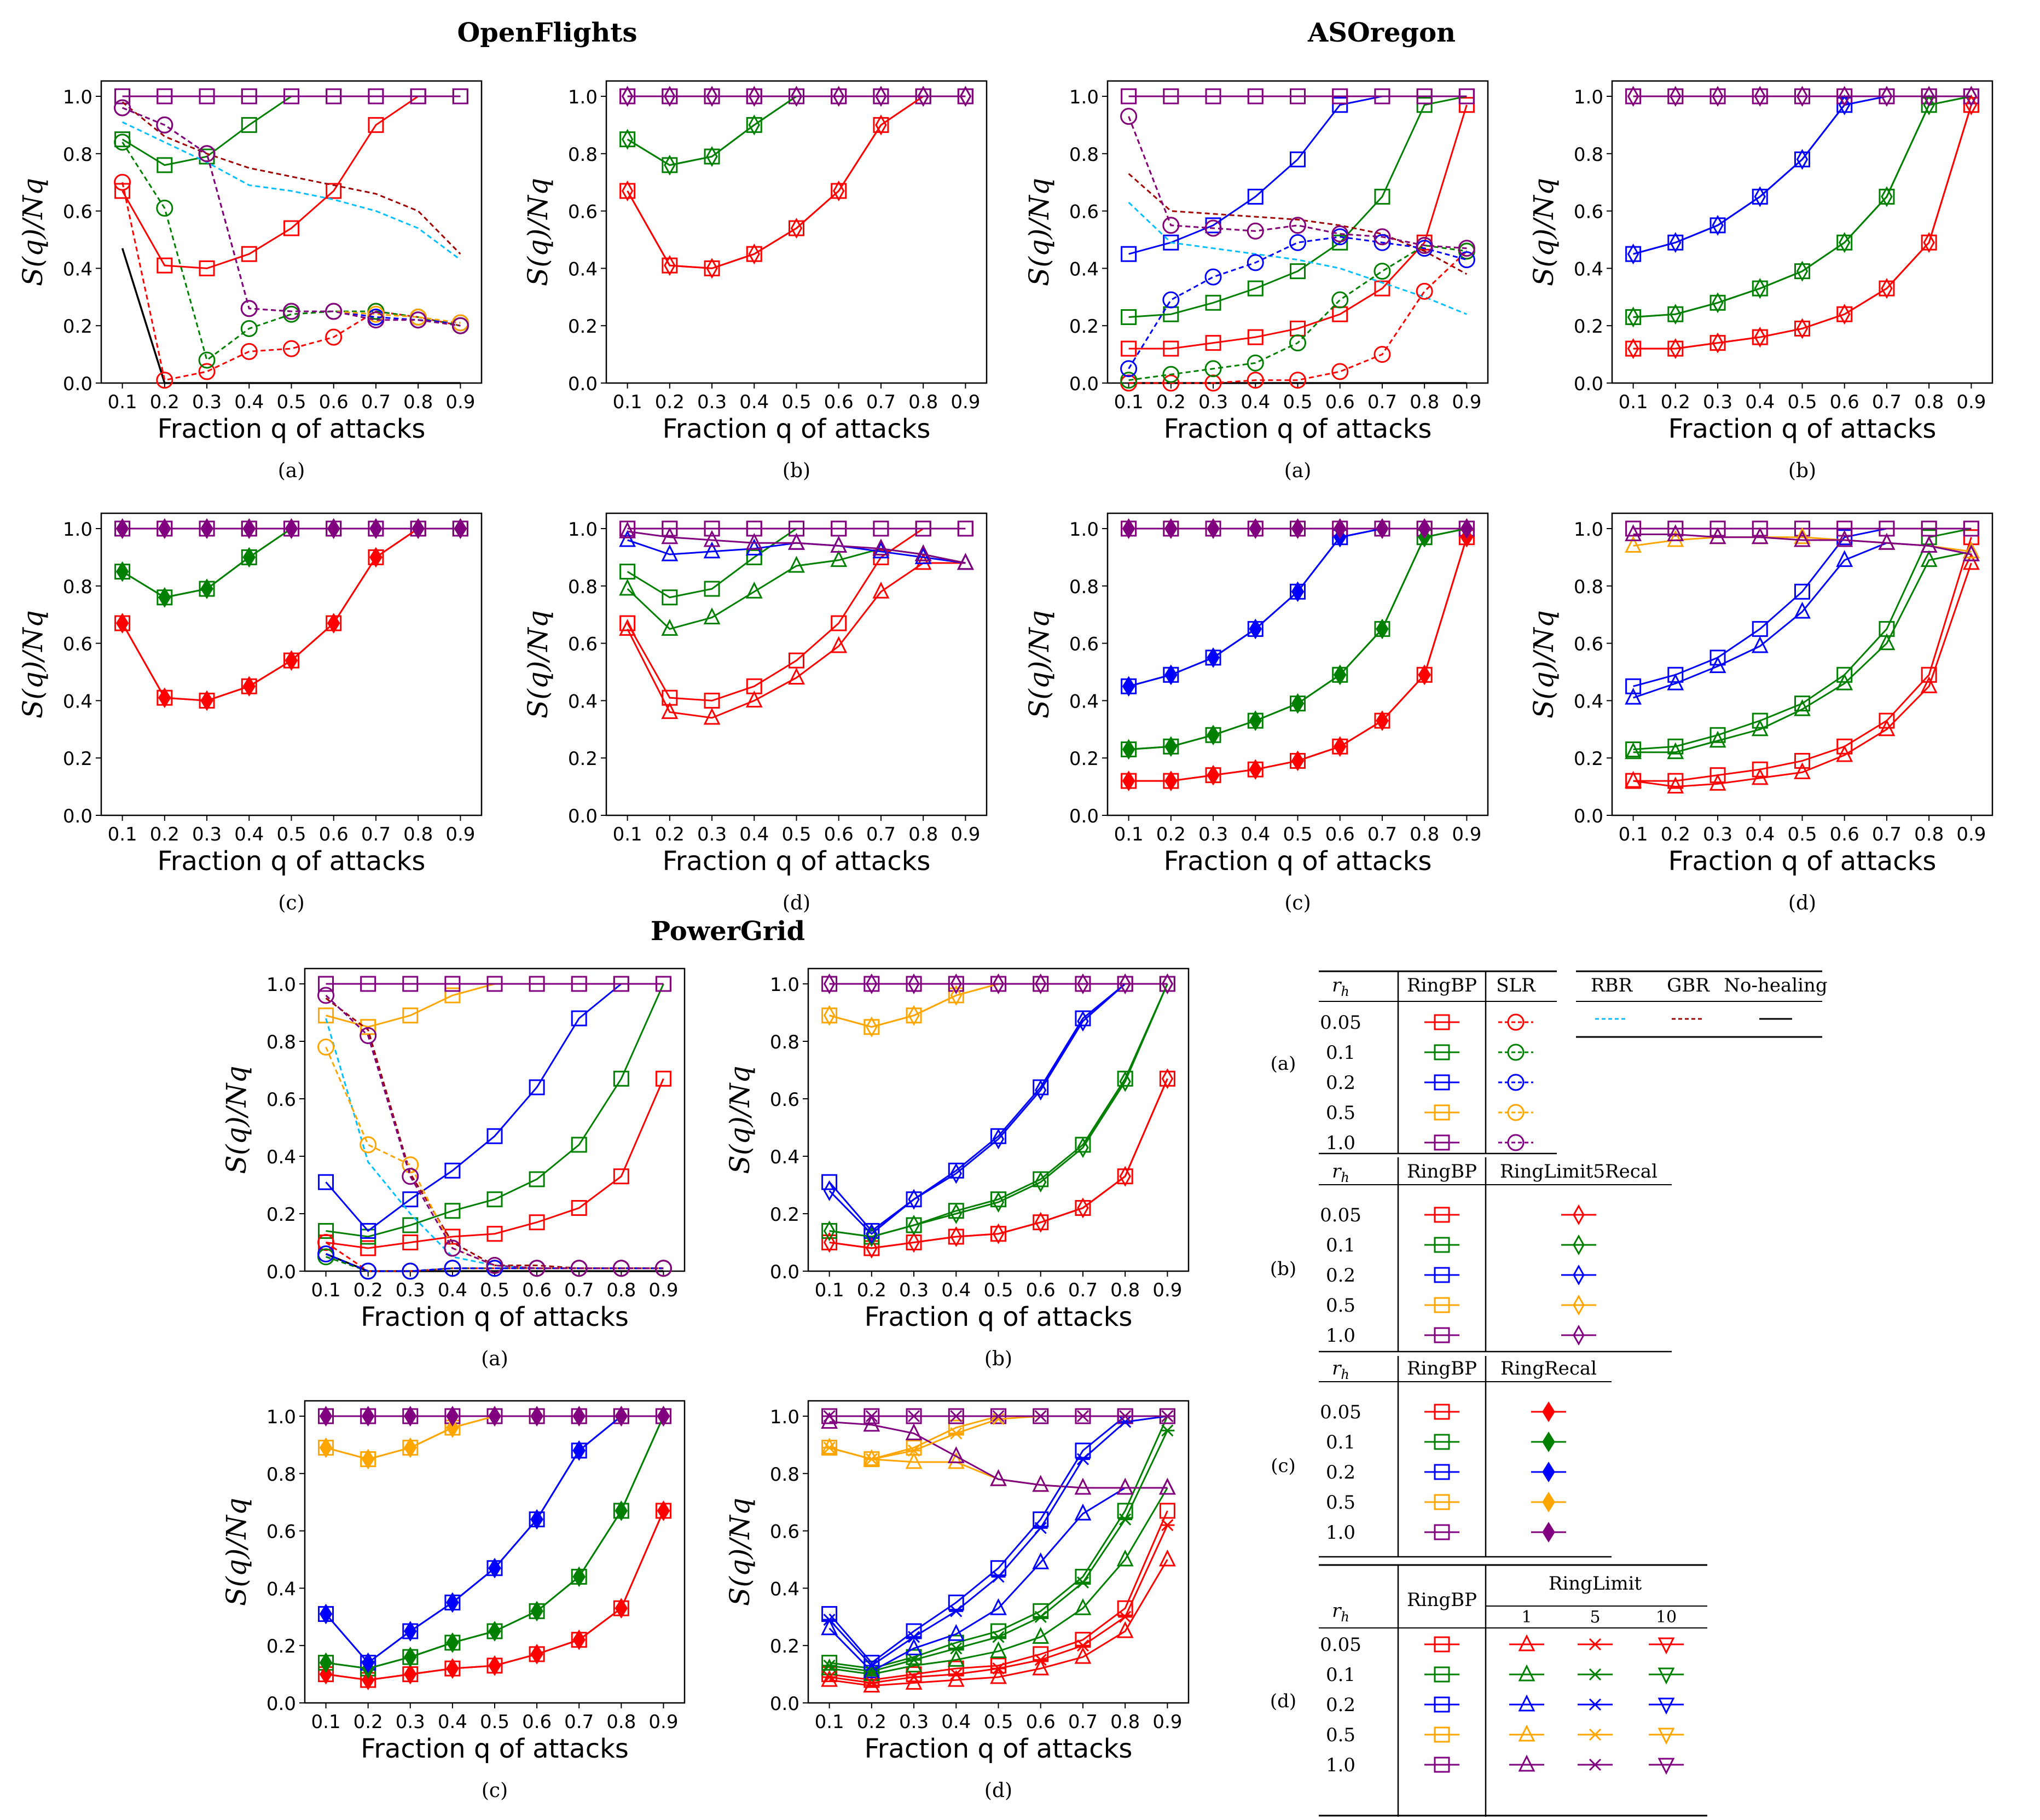 This screenshot has height=1820, width=2040. Describe the element at coordinates (914, 1290) in the screenshot. I see `x-tick-label: 0.3` at that location.